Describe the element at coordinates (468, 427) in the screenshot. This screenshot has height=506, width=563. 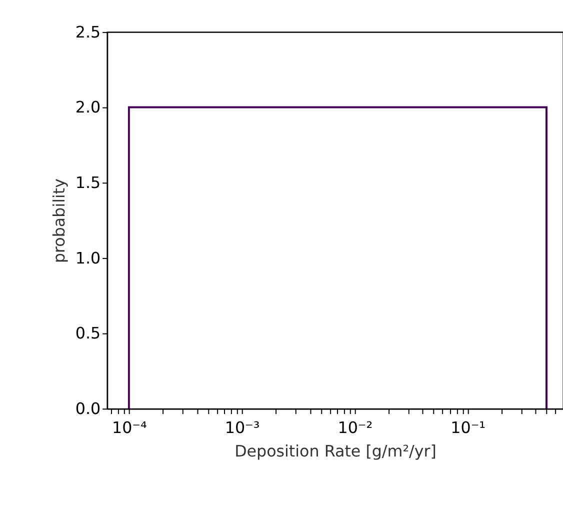
I see `x-tick-label: 10⁻¹` at that location.